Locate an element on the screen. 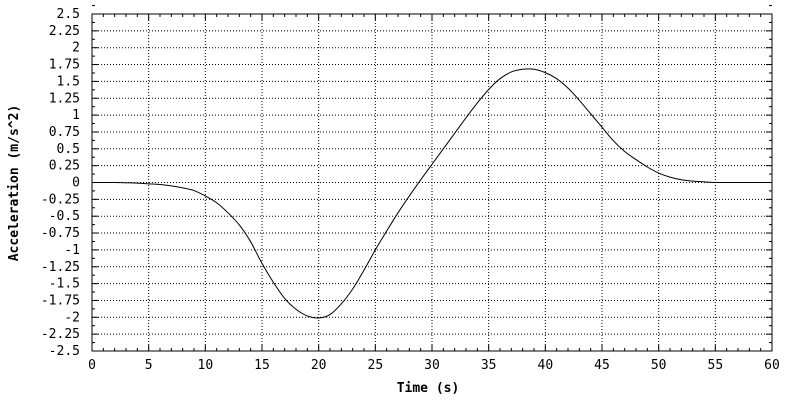  x-tick-label: 0 is located at coordinates (92, 365).